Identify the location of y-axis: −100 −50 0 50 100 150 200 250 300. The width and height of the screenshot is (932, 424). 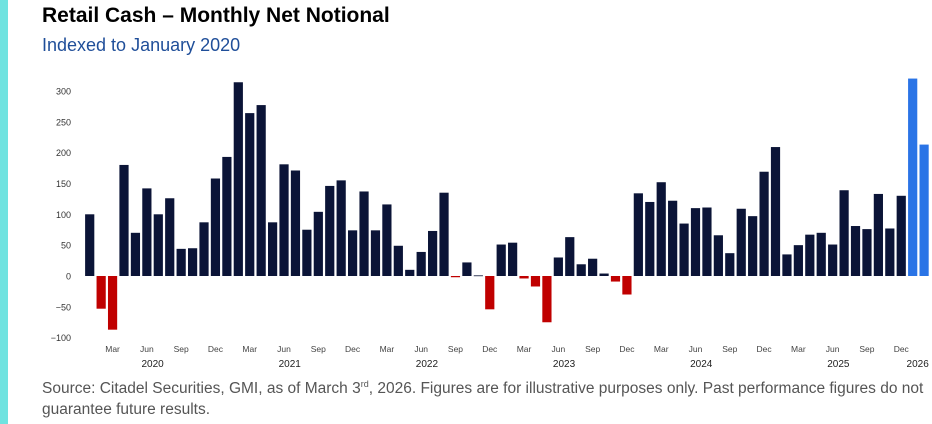
(61, 214).